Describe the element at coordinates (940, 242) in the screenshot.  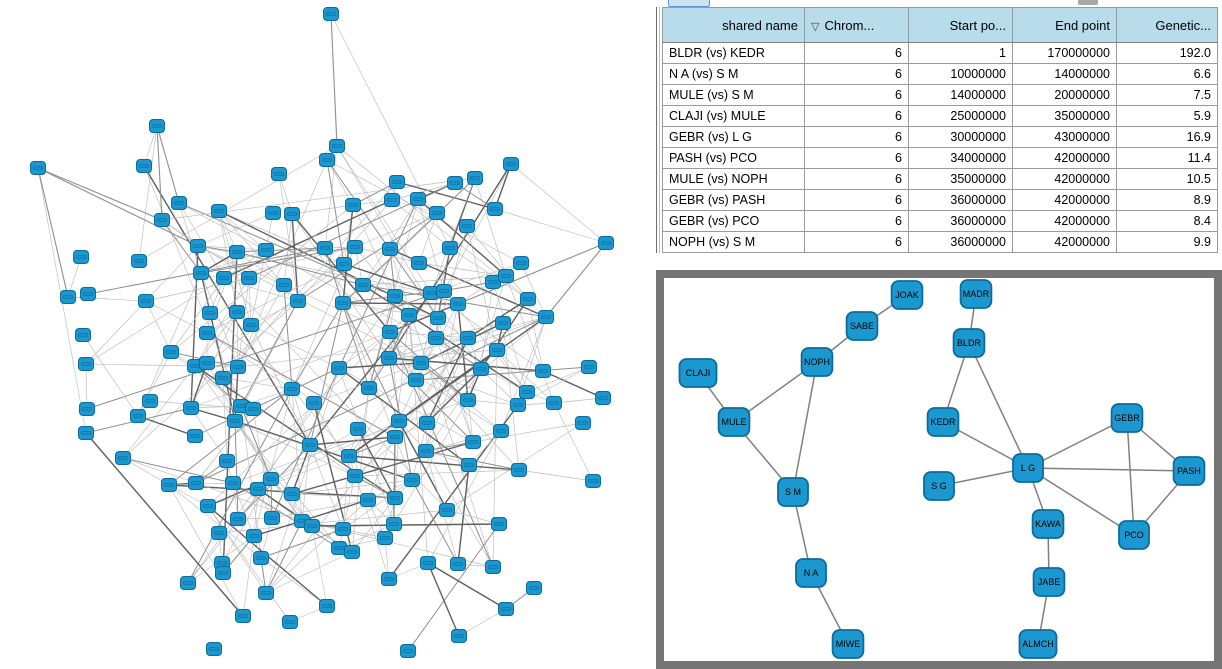
I see `table-row: NOPH (vs) S M 6 36000000 42000000 9.9` at that location.